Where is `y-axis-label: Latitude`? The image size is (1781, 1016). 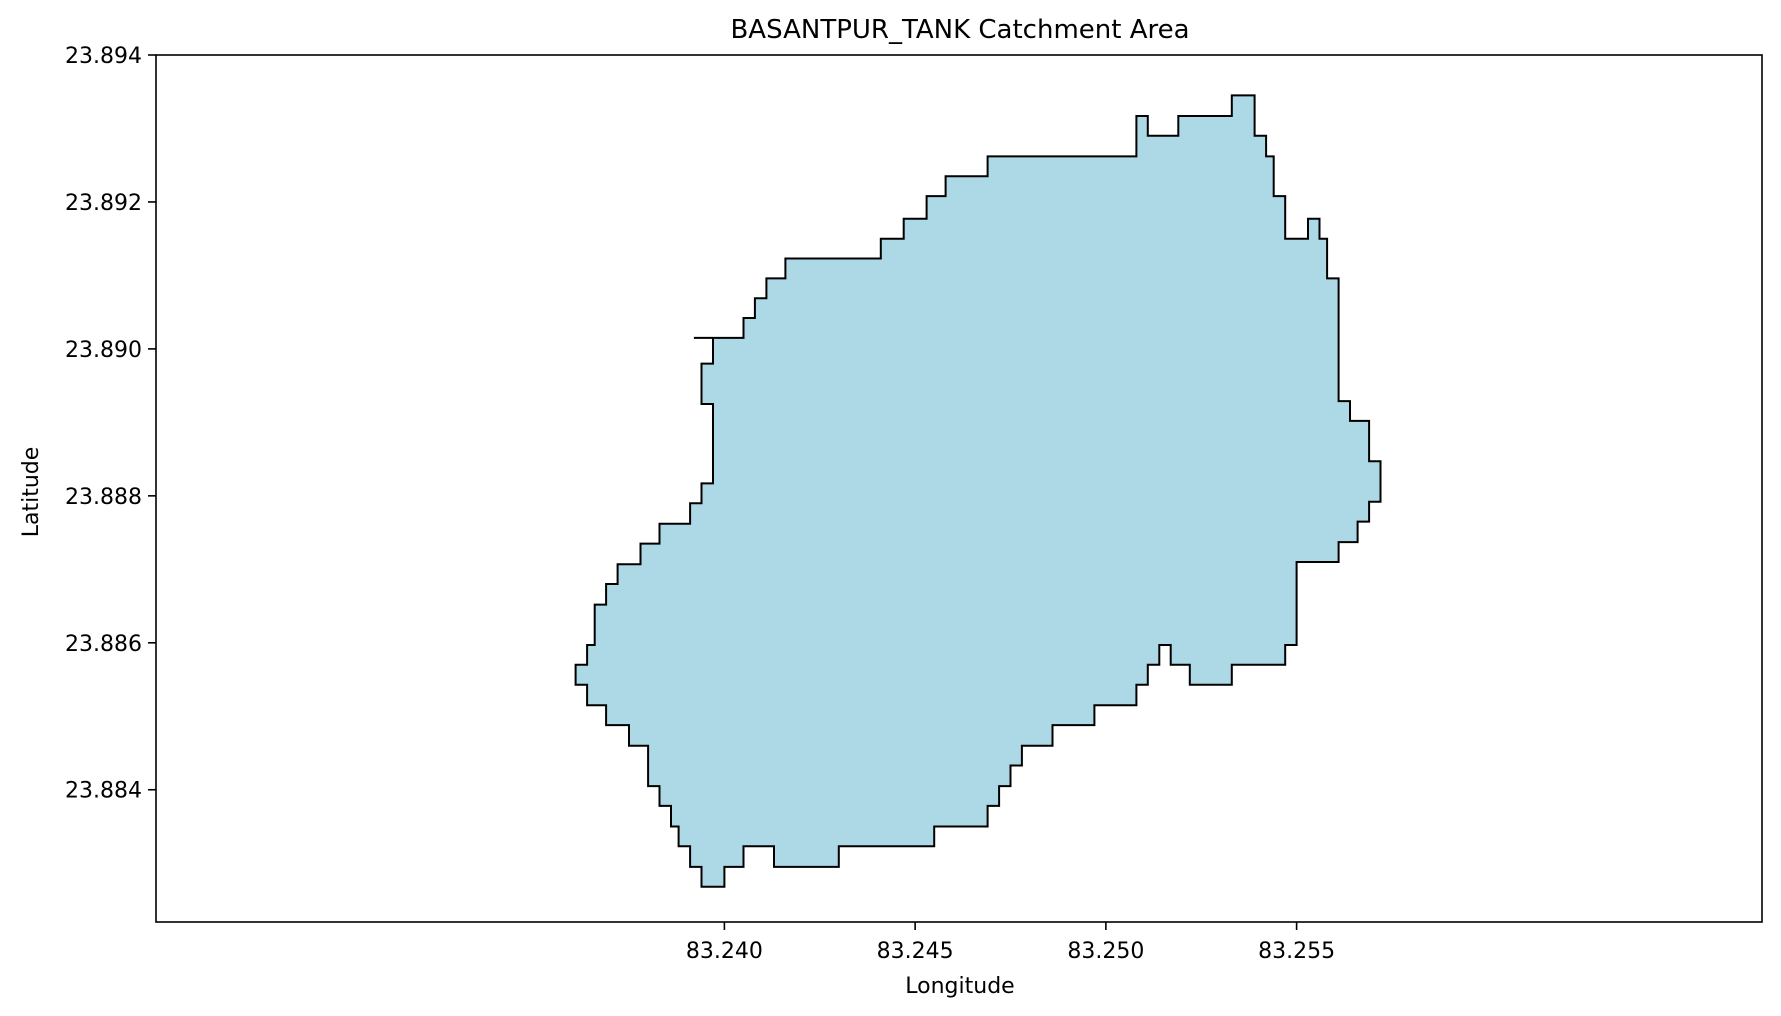 y-axis-label: Latitude is located at coordinates (31, 492).